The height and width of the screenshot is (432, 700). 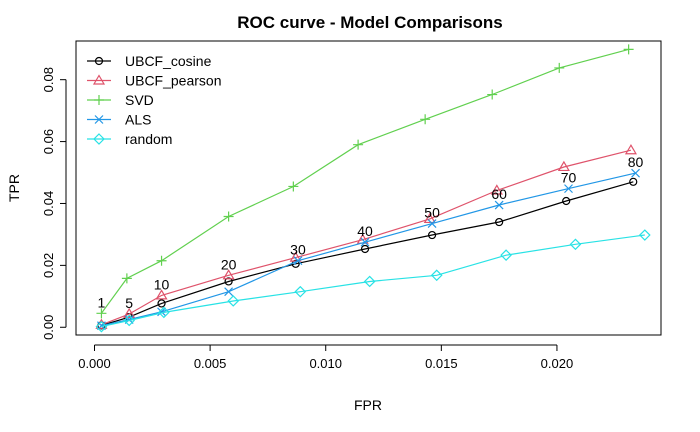 What do you see at coordinates (210, 363) in the screenshot?
I see `x-tick-label: 0.005` at bounding box center [210, 363].